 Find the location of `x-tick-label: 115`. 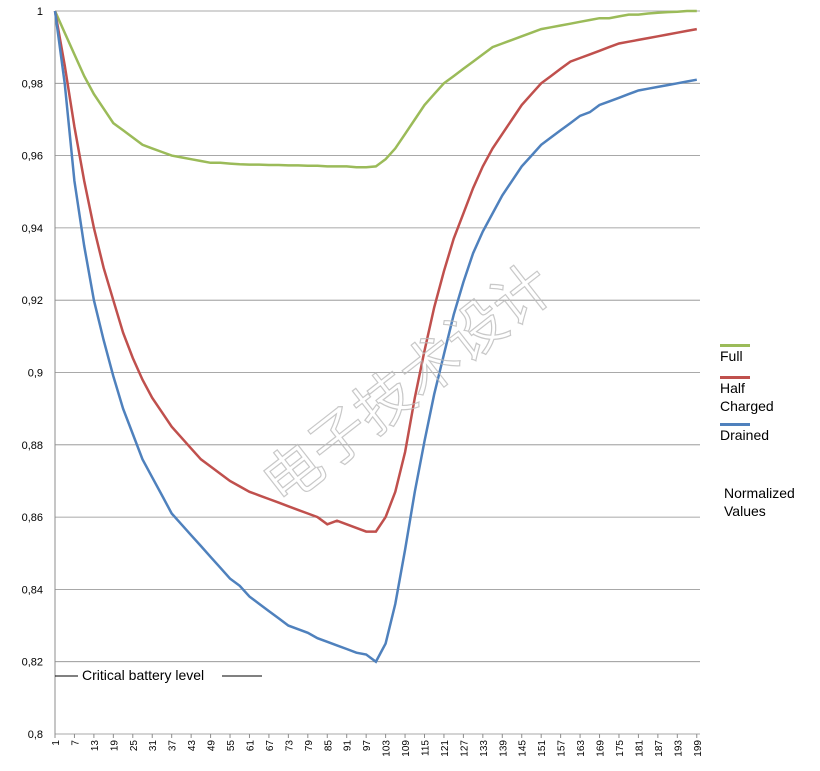

x-tick-label: 115 is located at coordinates (425, 748).